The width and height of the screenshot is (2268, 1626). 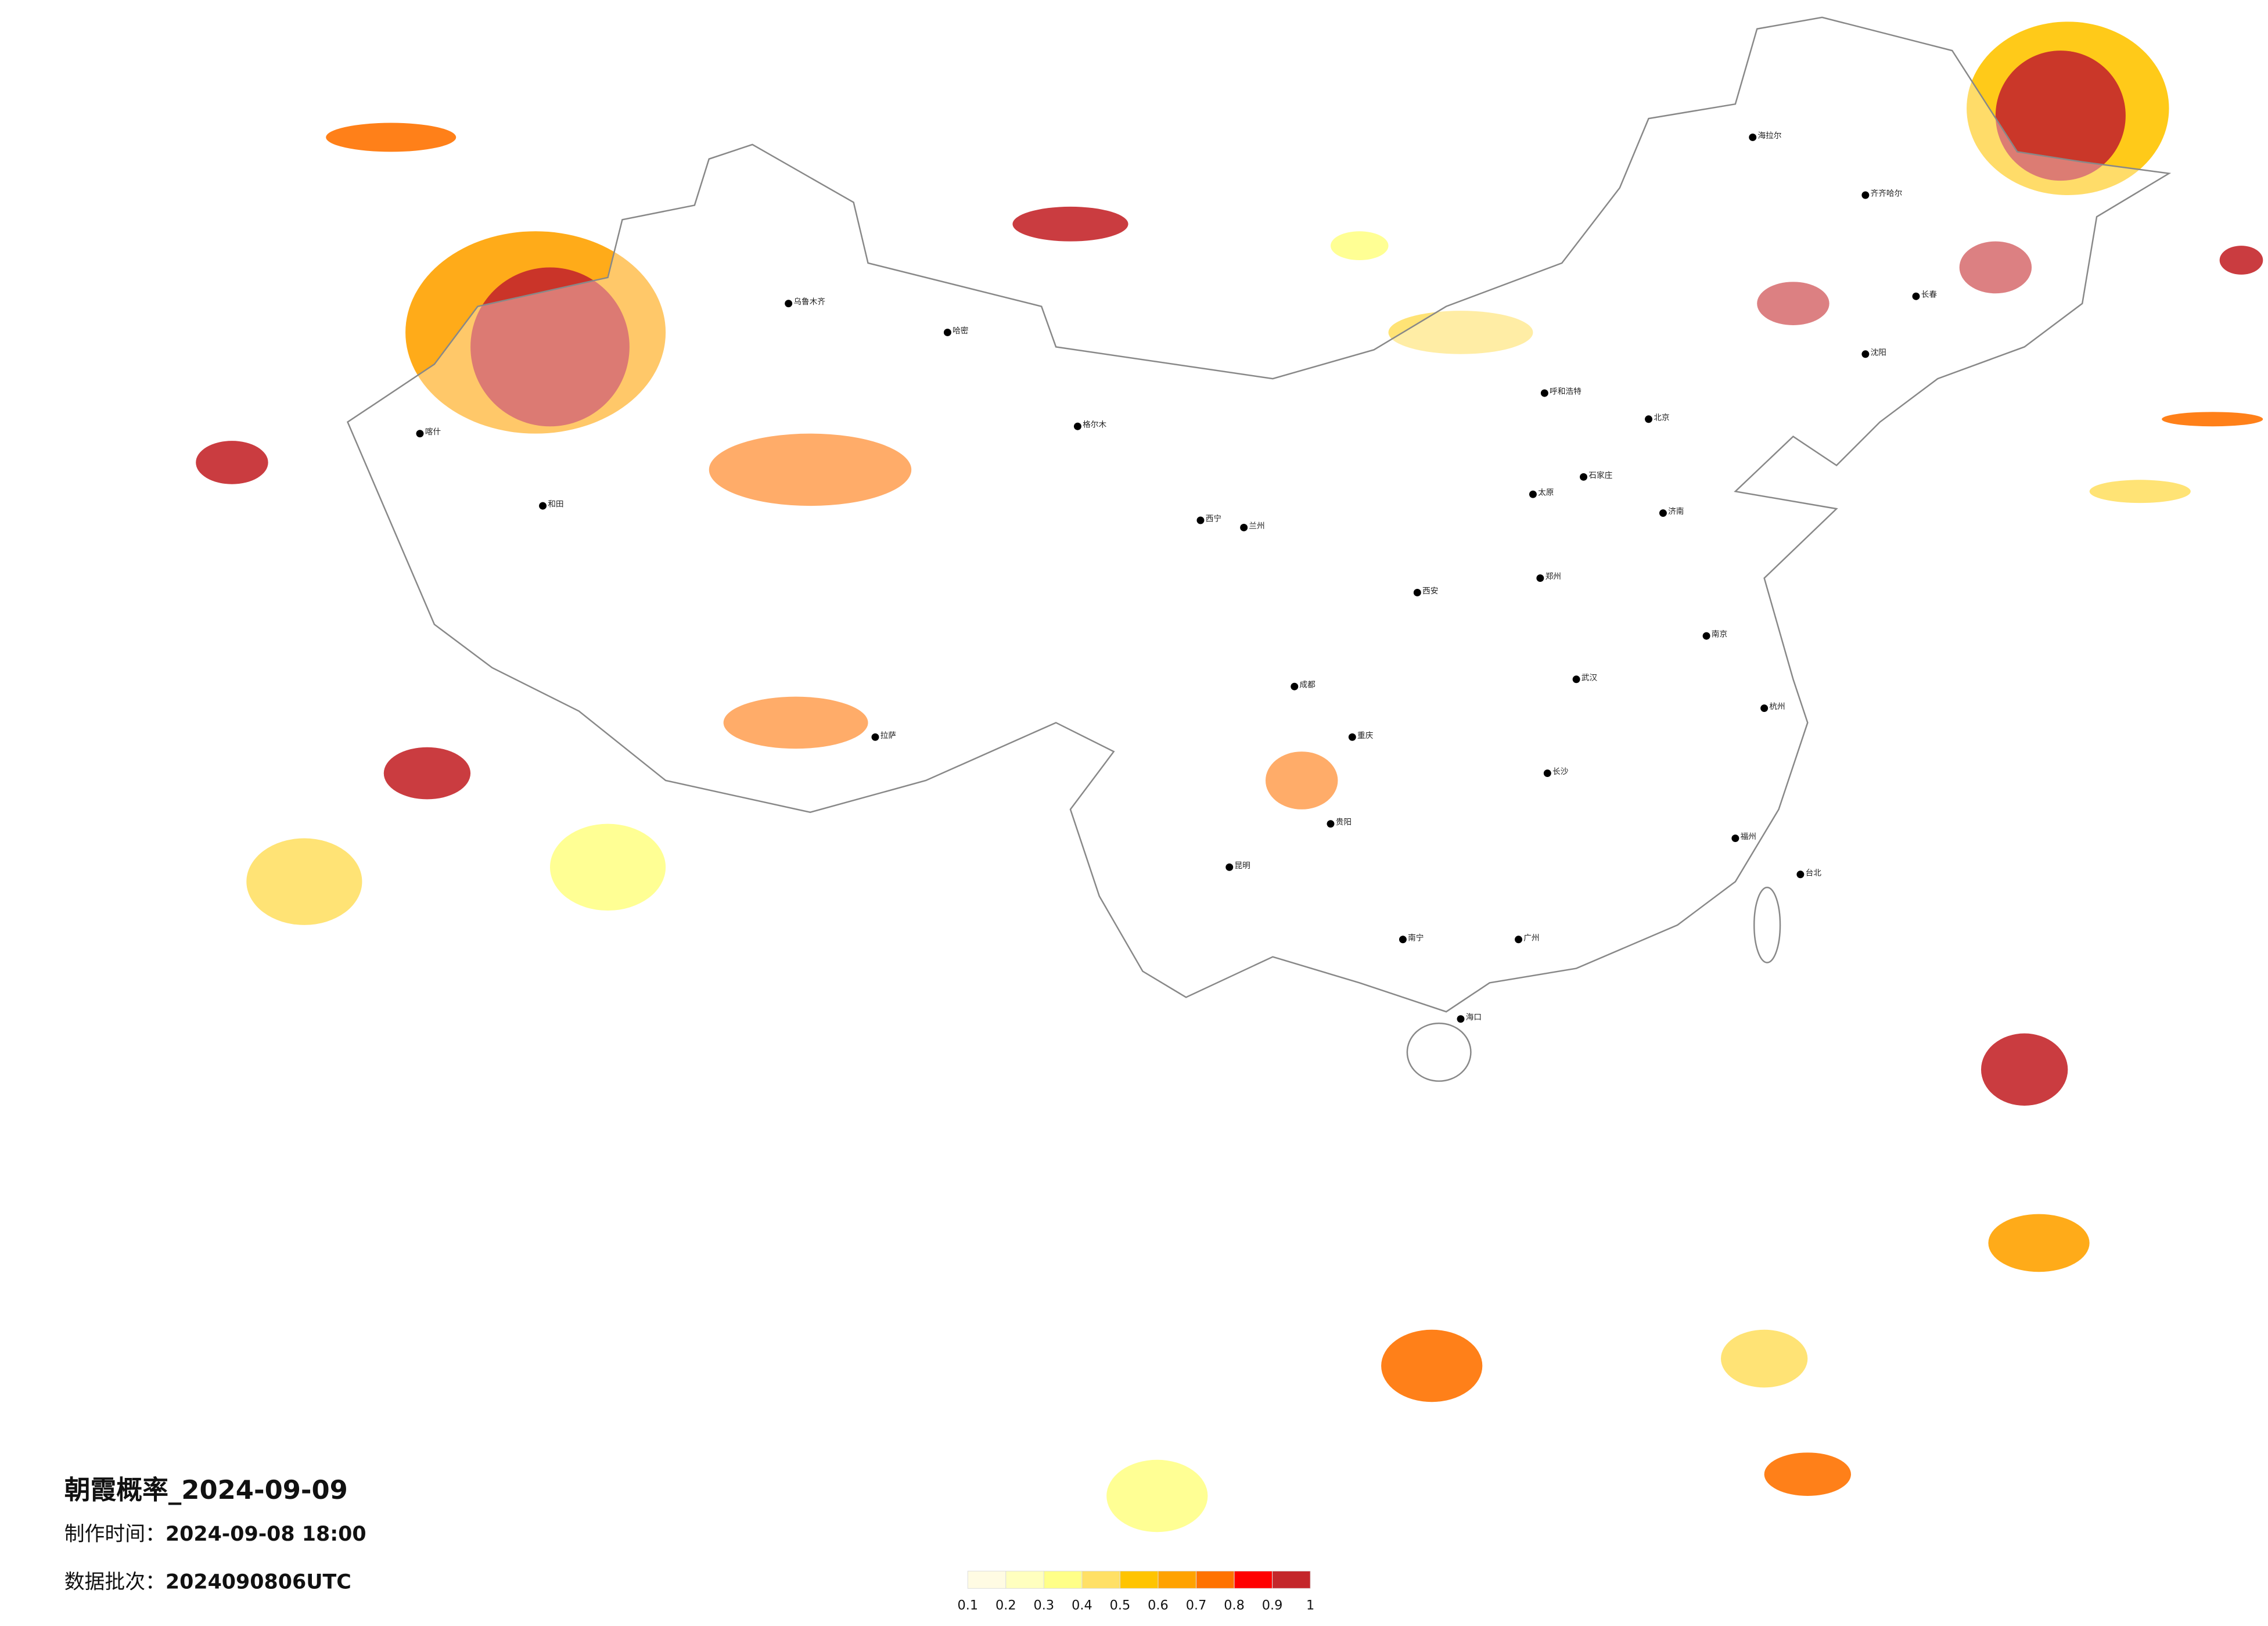 I want to click on island-outline, so click(x=1767, y=925).